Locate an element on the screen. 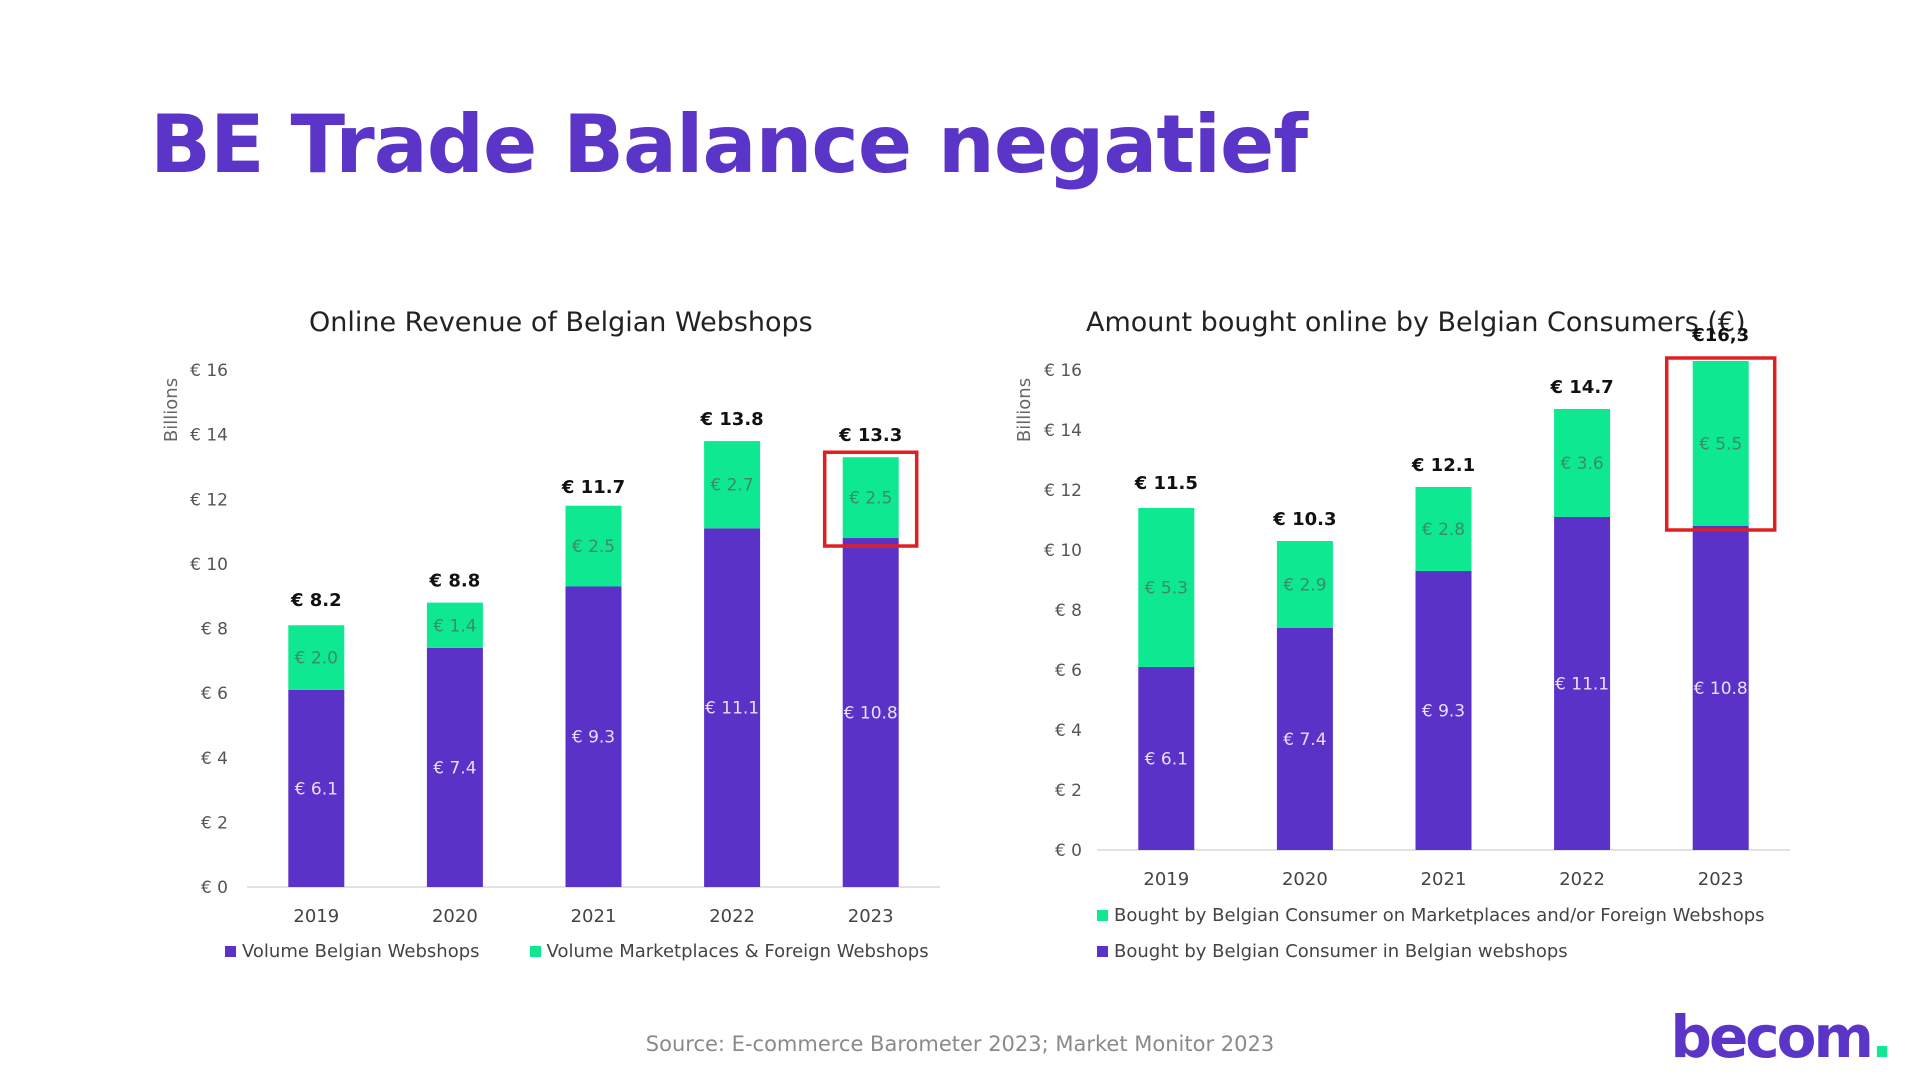 This screenshot has width=1920, height=1080. segment-data-label: € 2.9 is located at coordinates (1304, 586).